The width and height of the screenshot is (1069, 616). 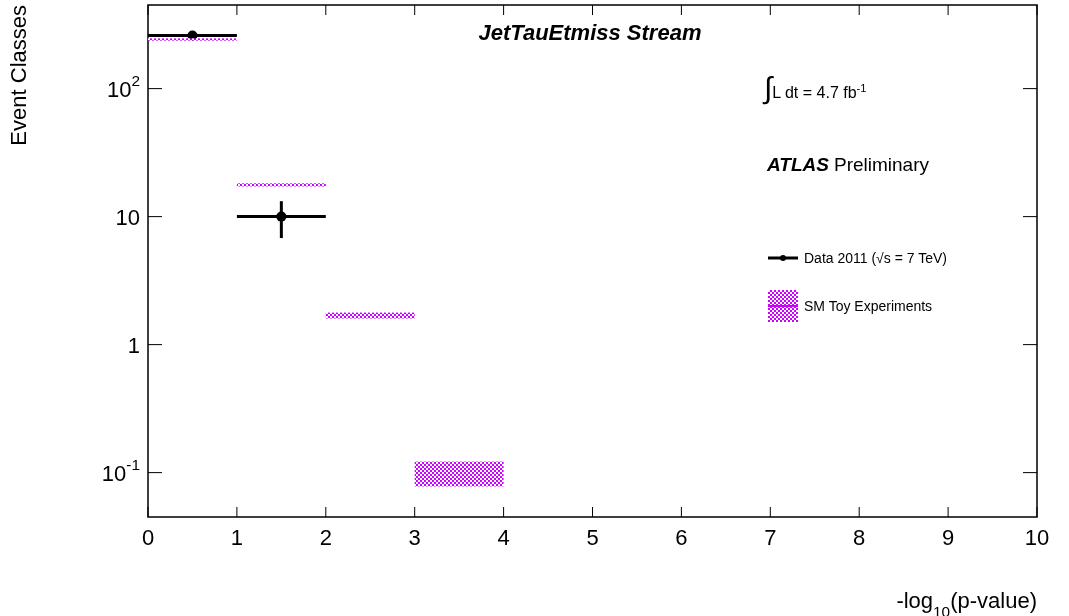 I want to click on legend-label: SM Toy Experiments, so click(x=868, y=306).